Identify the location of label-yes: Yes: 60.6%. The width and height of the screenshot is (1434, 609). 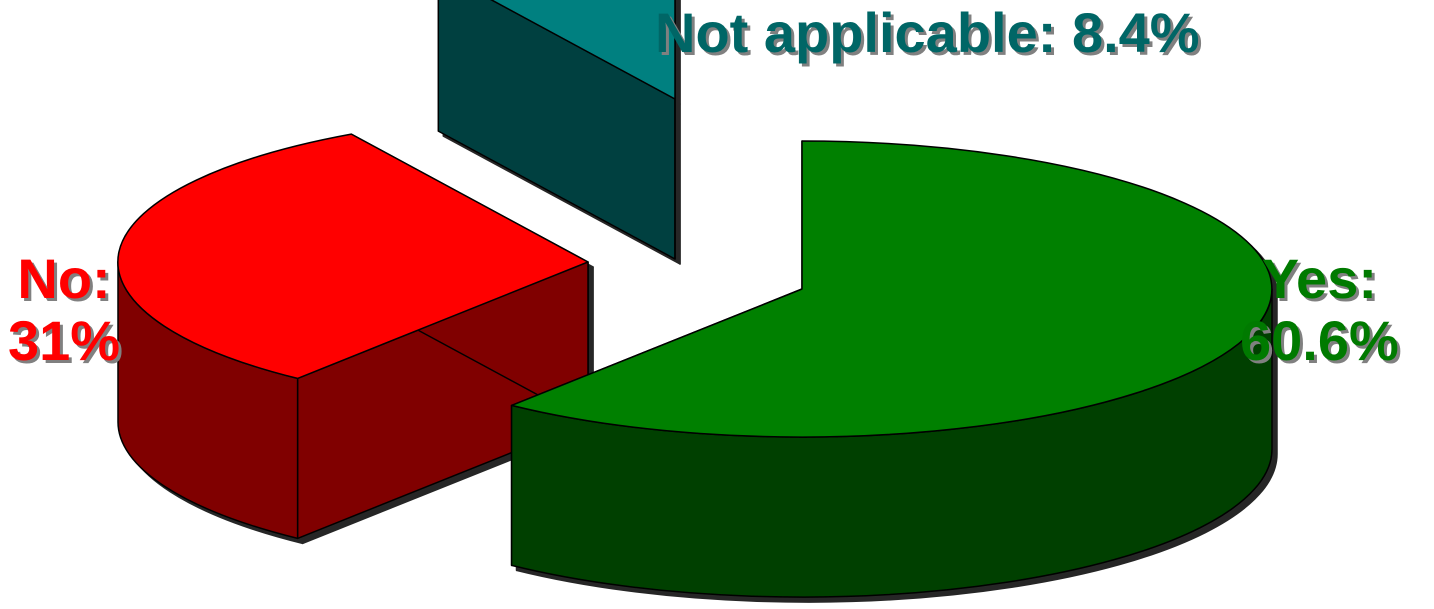
(1319, 309).